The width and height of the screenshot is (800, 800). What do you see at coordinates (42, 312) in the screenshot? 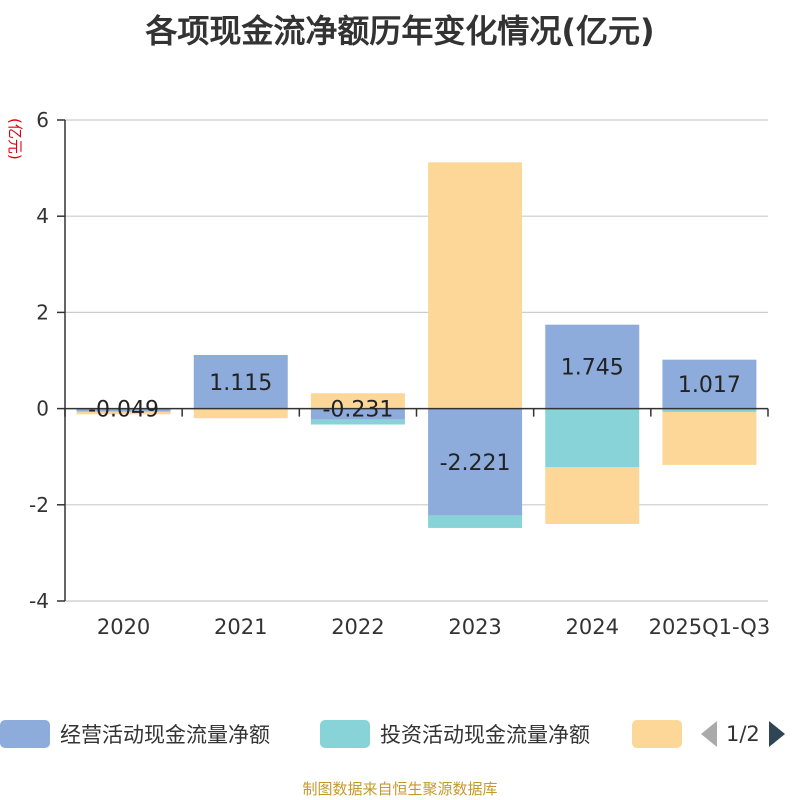
I see `y-tick-label: 2` at bounding box center [42, 312].